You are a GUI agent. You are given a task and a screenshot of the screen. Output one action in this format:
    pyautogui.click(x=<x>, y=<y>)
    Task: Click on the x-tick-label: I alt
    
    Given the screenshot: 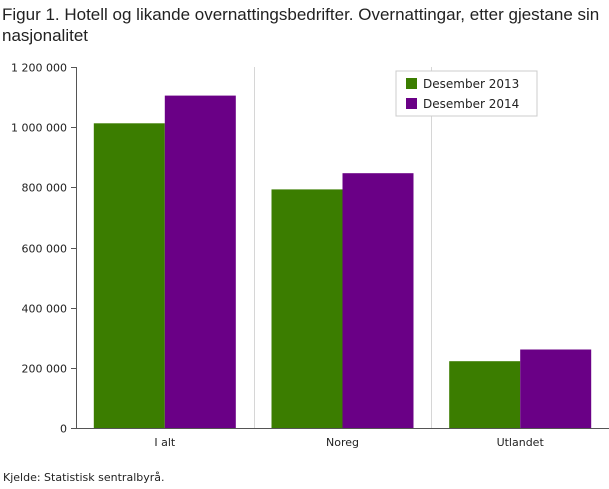 What is the action you would take?
    pyautogui.click(x=165, y=442)
    